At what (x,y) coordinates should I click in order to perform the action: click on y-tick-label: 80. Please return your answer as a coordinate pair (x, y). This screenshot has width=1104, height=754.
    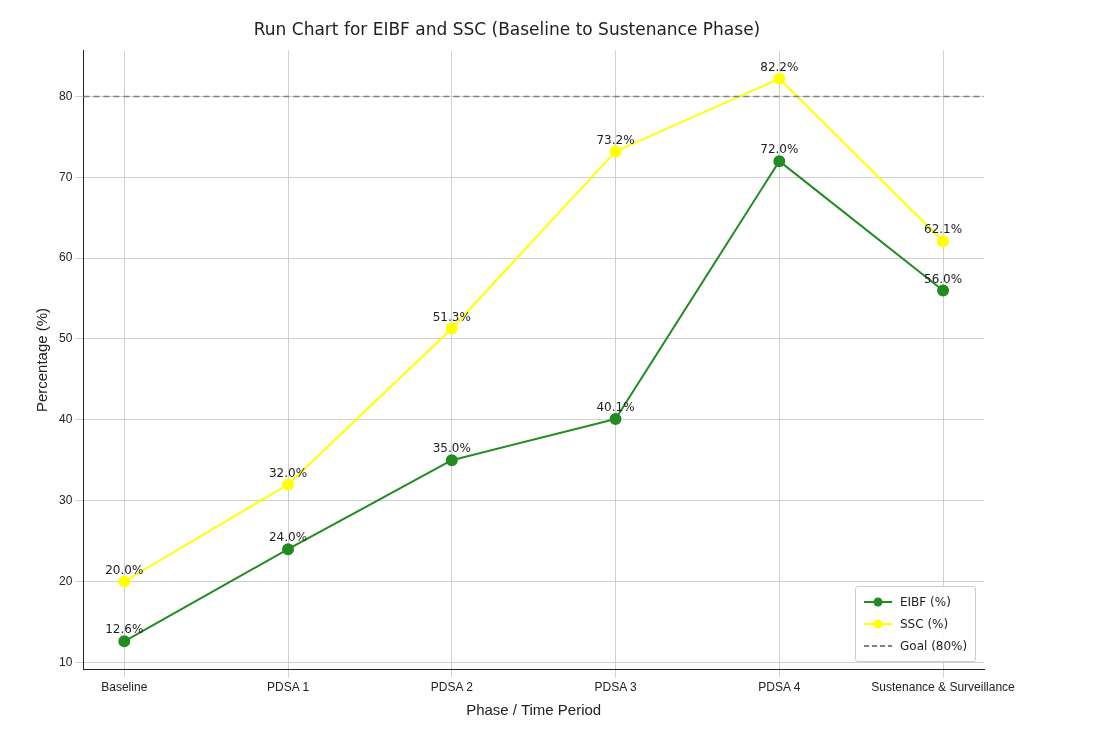
    Looking at the image, I should click on (65, 95).